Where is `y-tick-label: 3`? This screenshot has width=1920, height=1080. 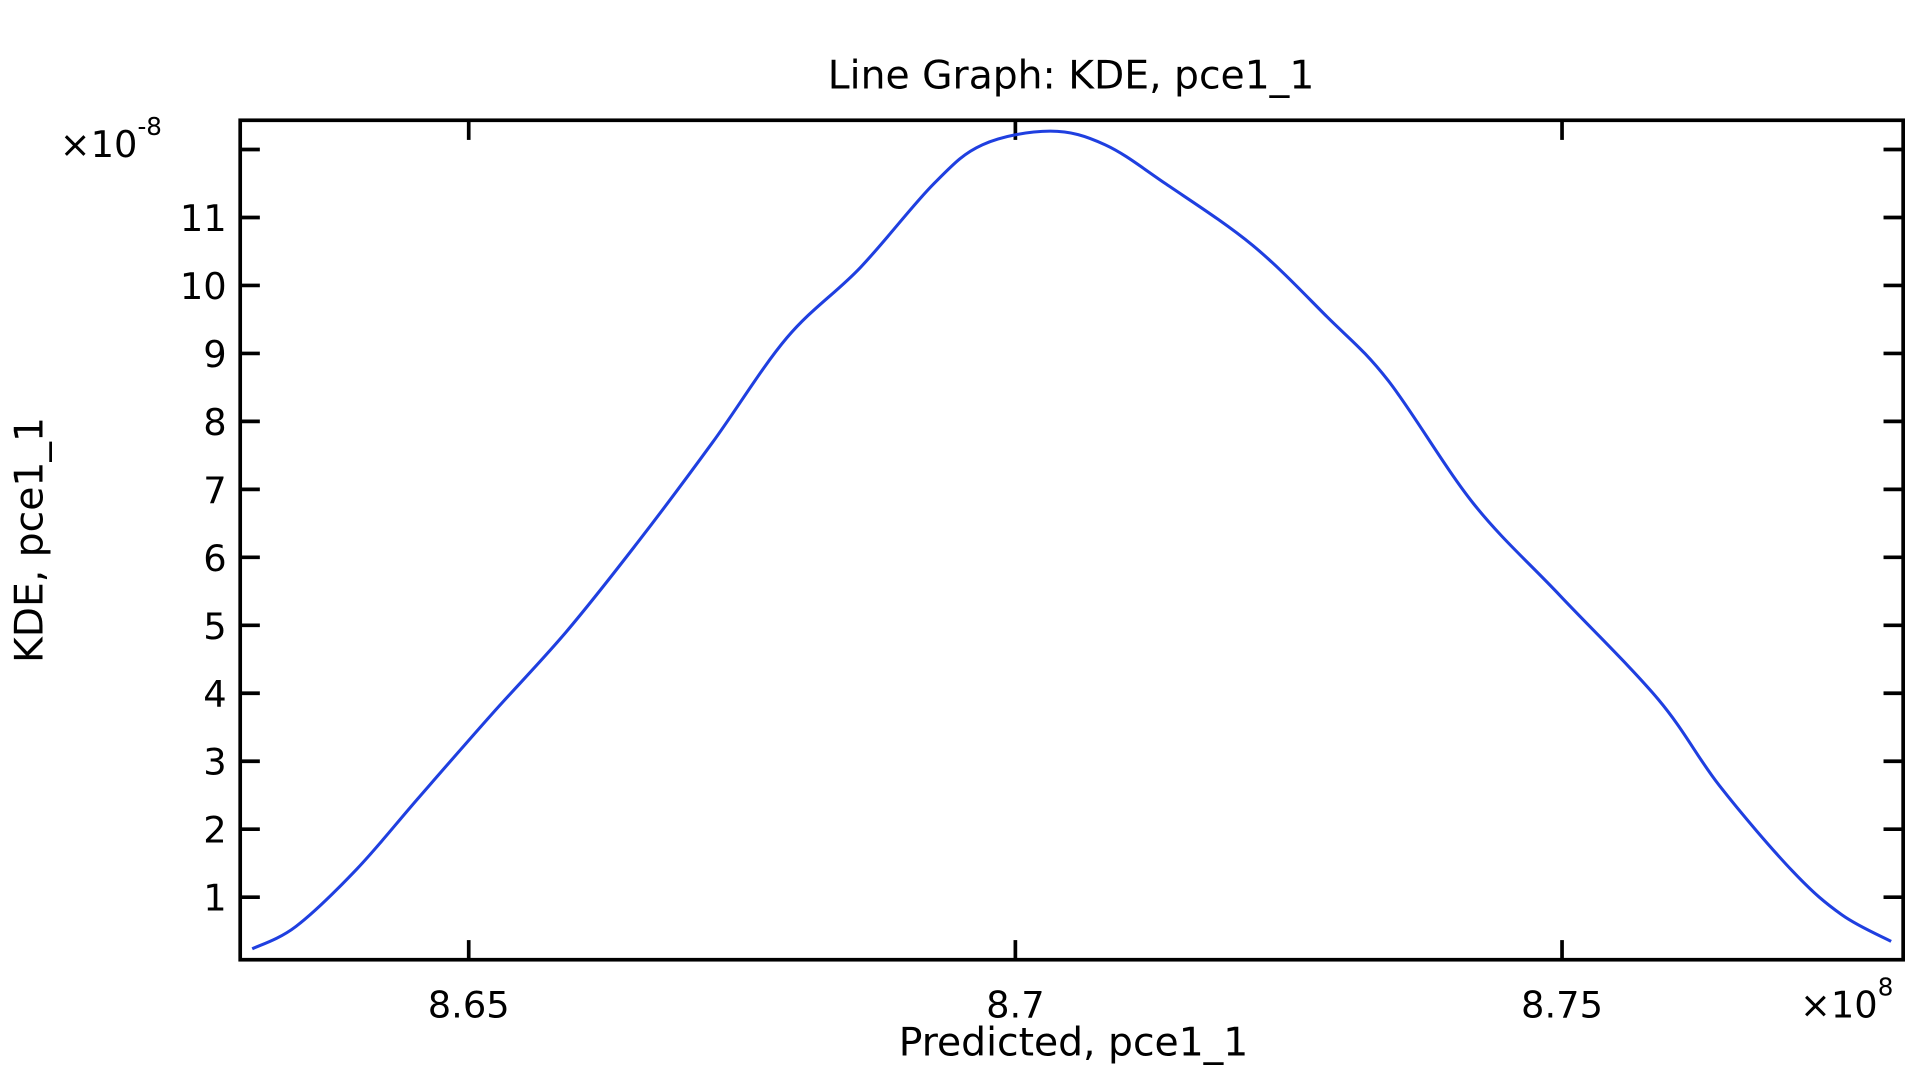
y-tick-label: 3 is located at coordinates (214, 762).